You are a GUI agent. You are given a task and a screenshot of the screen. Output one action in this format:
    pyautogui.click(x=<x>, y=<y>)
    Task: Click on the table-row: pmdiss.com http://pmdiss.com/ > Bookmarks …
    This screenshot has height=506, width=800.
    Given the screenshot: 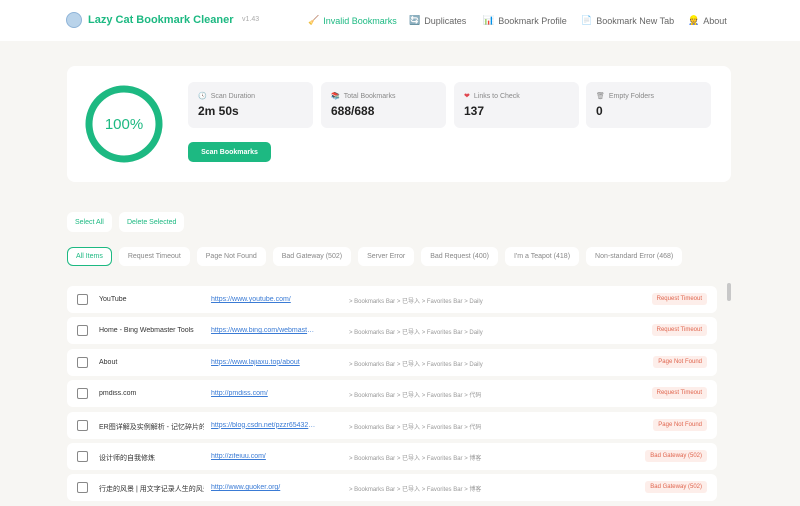 What is the action you would take?
    pyautogui.click(x=392, y=394)
    